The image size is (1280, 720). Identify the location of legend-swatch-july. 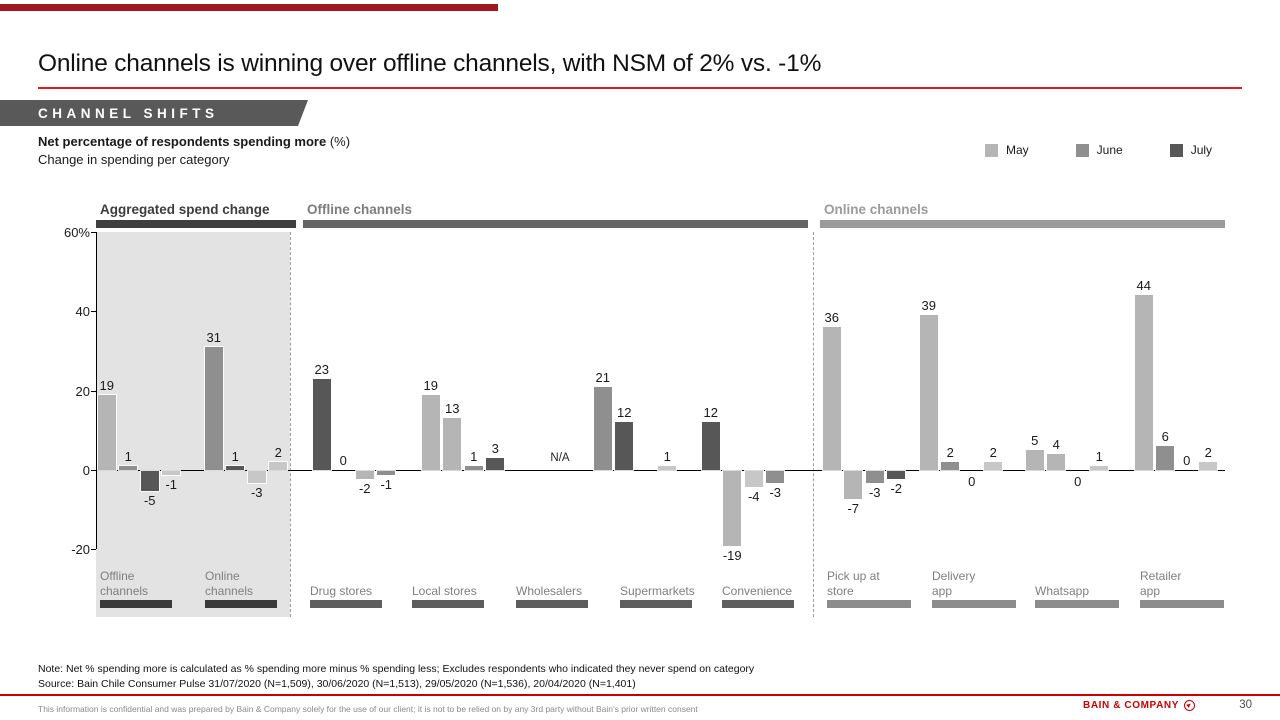
(1176, 150).